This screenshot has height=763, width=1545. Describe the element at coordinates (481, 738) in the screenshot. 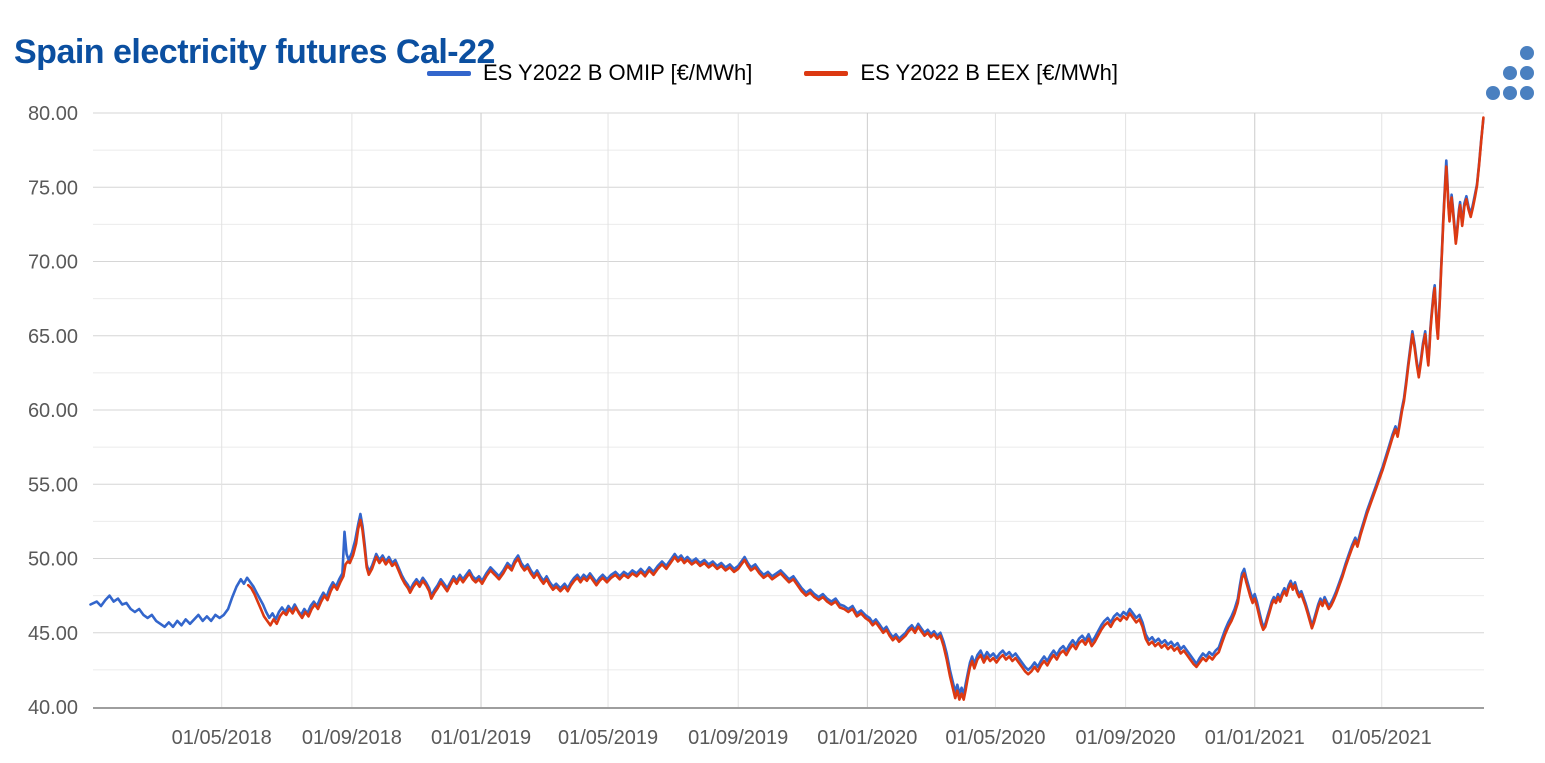

I see `x-tick-label: 01/01/2019` at that location.